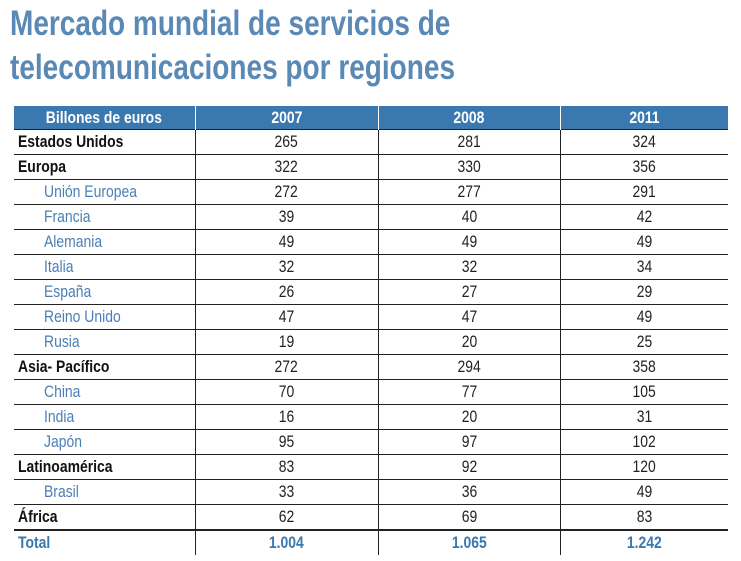 The width and height of the screenshot is (741, 561). What do you see at coordinates (643, 142) in the screenshot?
I see `value-cell: 324` at bounding box center [643, 142].